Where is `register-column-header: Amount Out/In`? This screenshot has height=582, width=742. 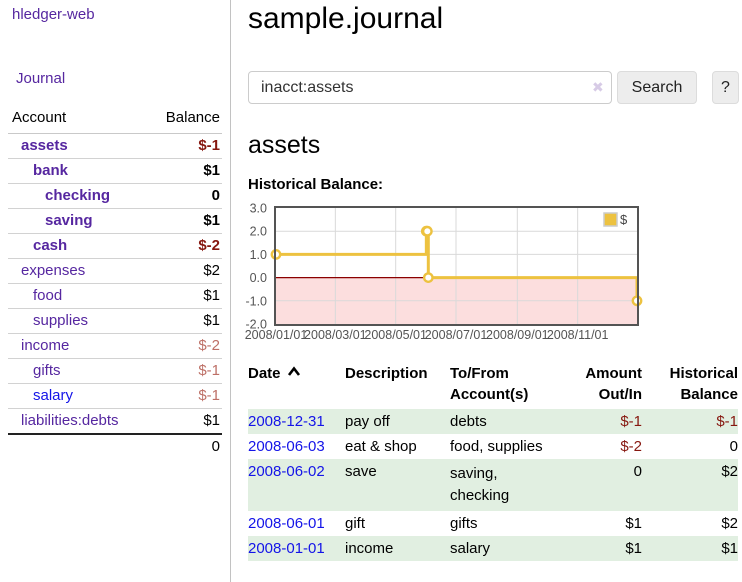
register-column-header: Amount Out/In is located at coordinates (613, 384).